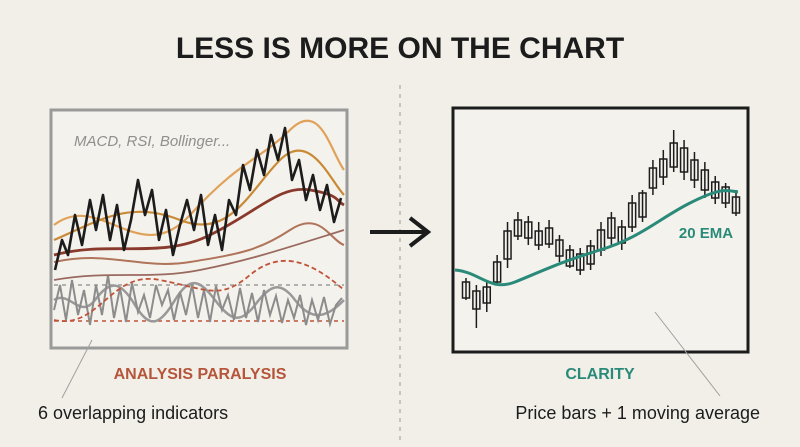 The height and width of the screenshot is (447, 800). I want to click on price-line, so click(198, 198).